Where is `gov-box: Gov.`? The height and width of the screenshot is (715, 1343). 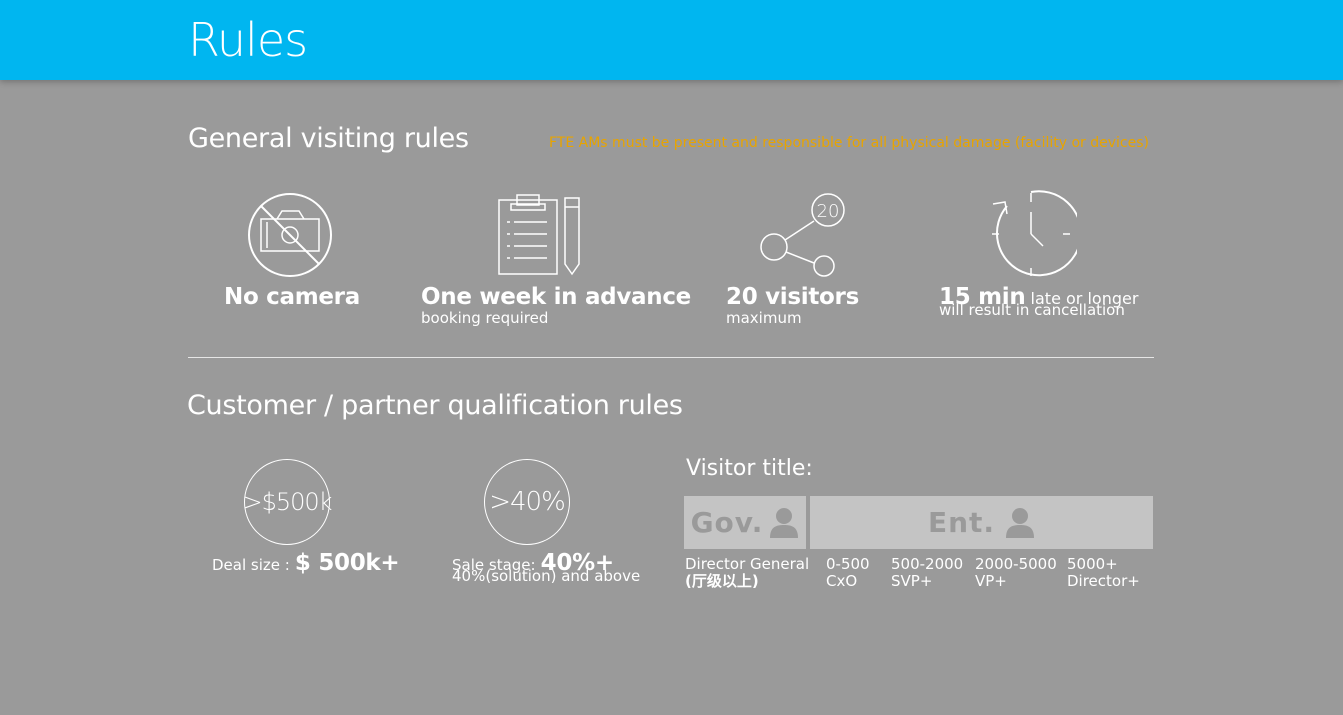
gov-box: Gov. is located at coordinates (745, 522).